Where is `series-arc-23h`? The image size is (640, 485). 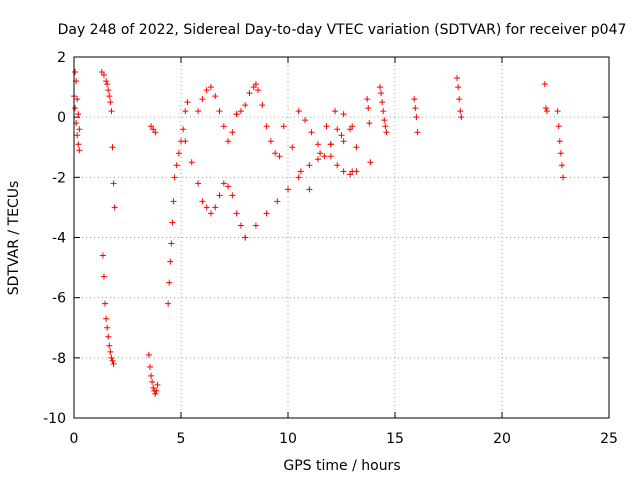 series-arc-23h is located at coordinates (560, 144).